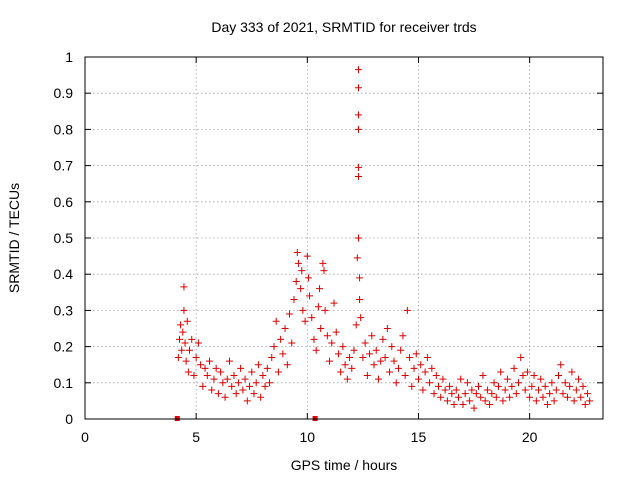  I want to click on x-tick-label: 10, so click(308, 437).